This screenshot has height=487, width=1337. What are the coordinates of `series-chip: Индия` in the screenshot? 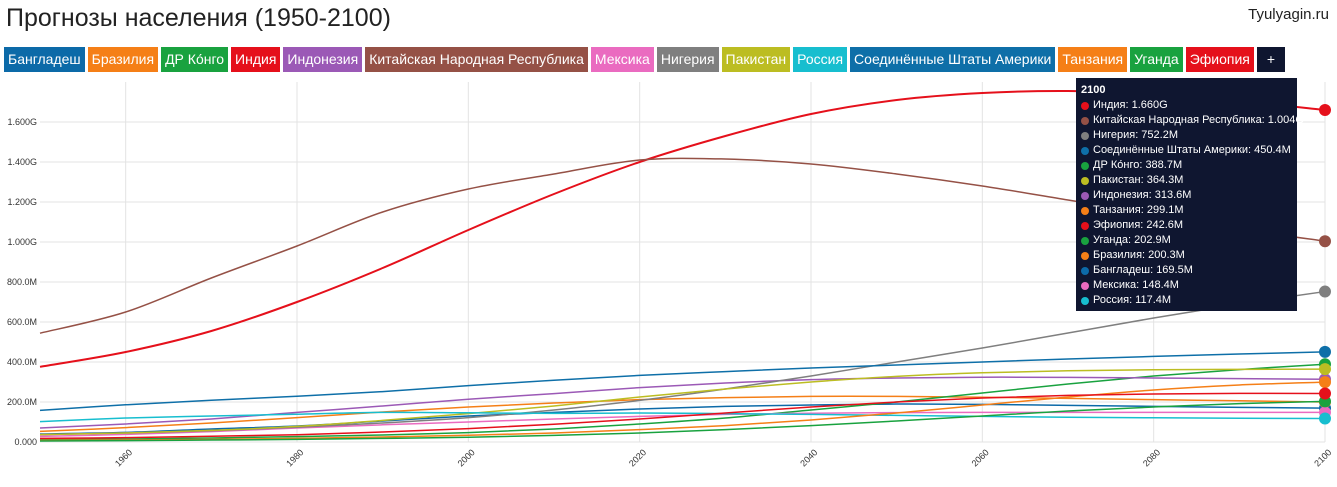 It's located at (256, 59).